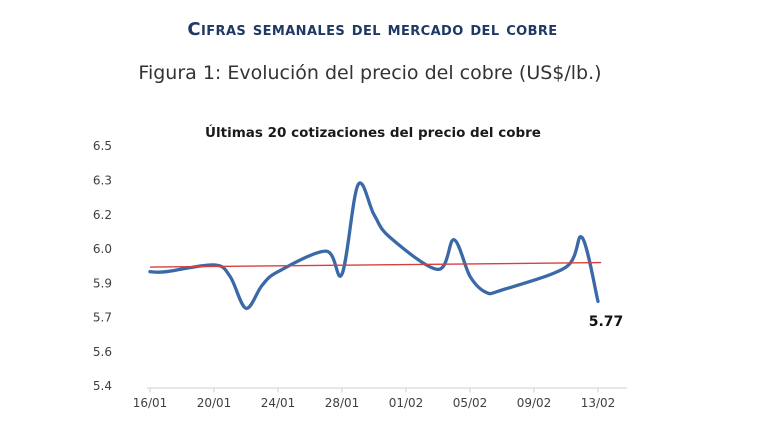 The height and width of the screenshot is (432, 768). I want to click on x-axis-tick-label: 01/02, so click(406, 403).